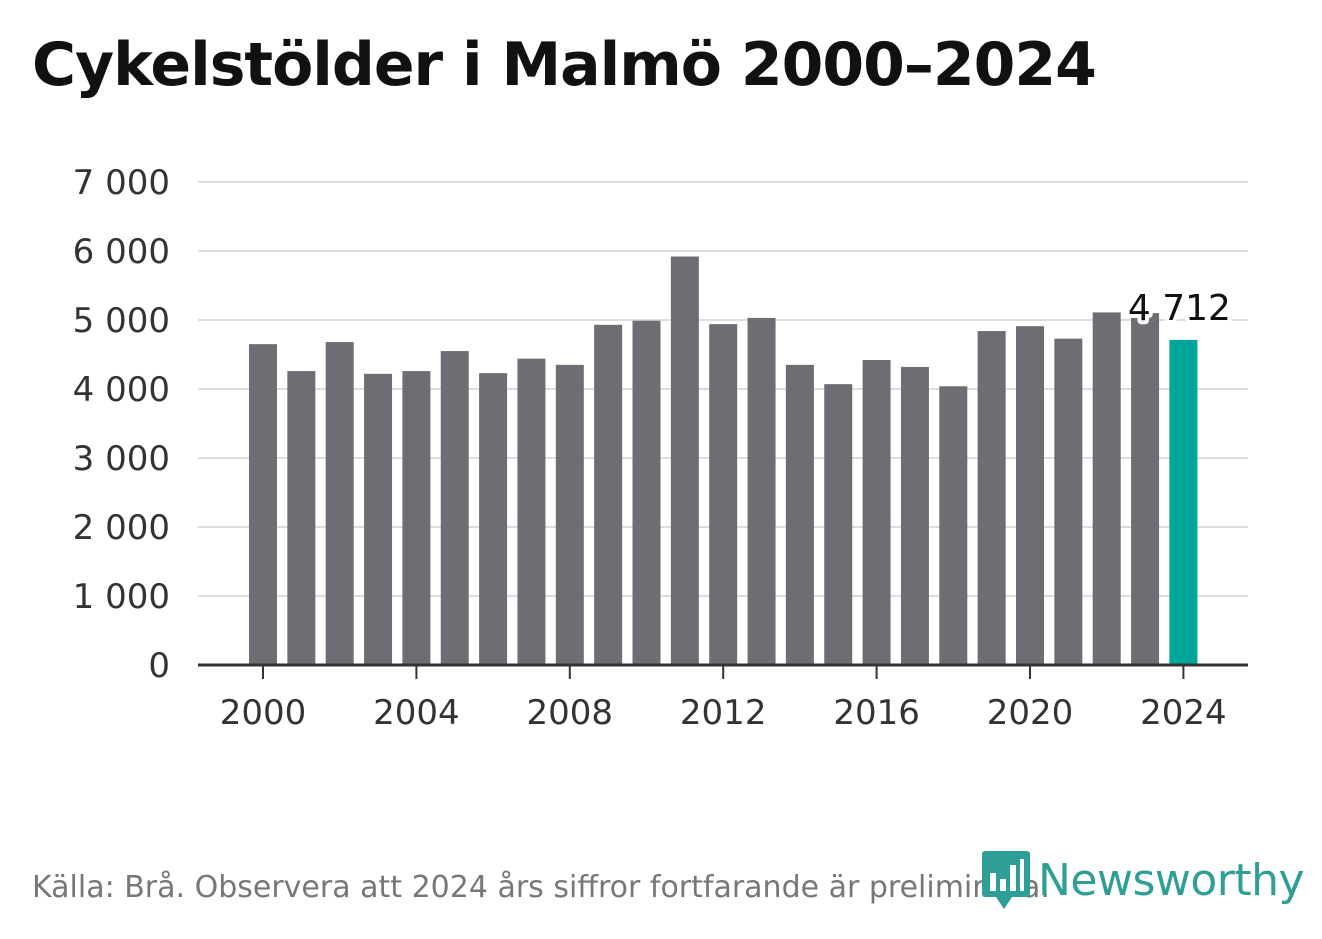 This screenshot has height=939, width=1322. Describe the element at coordinates (953, 525) in the screenshot. I see `bar-2018` at that location.